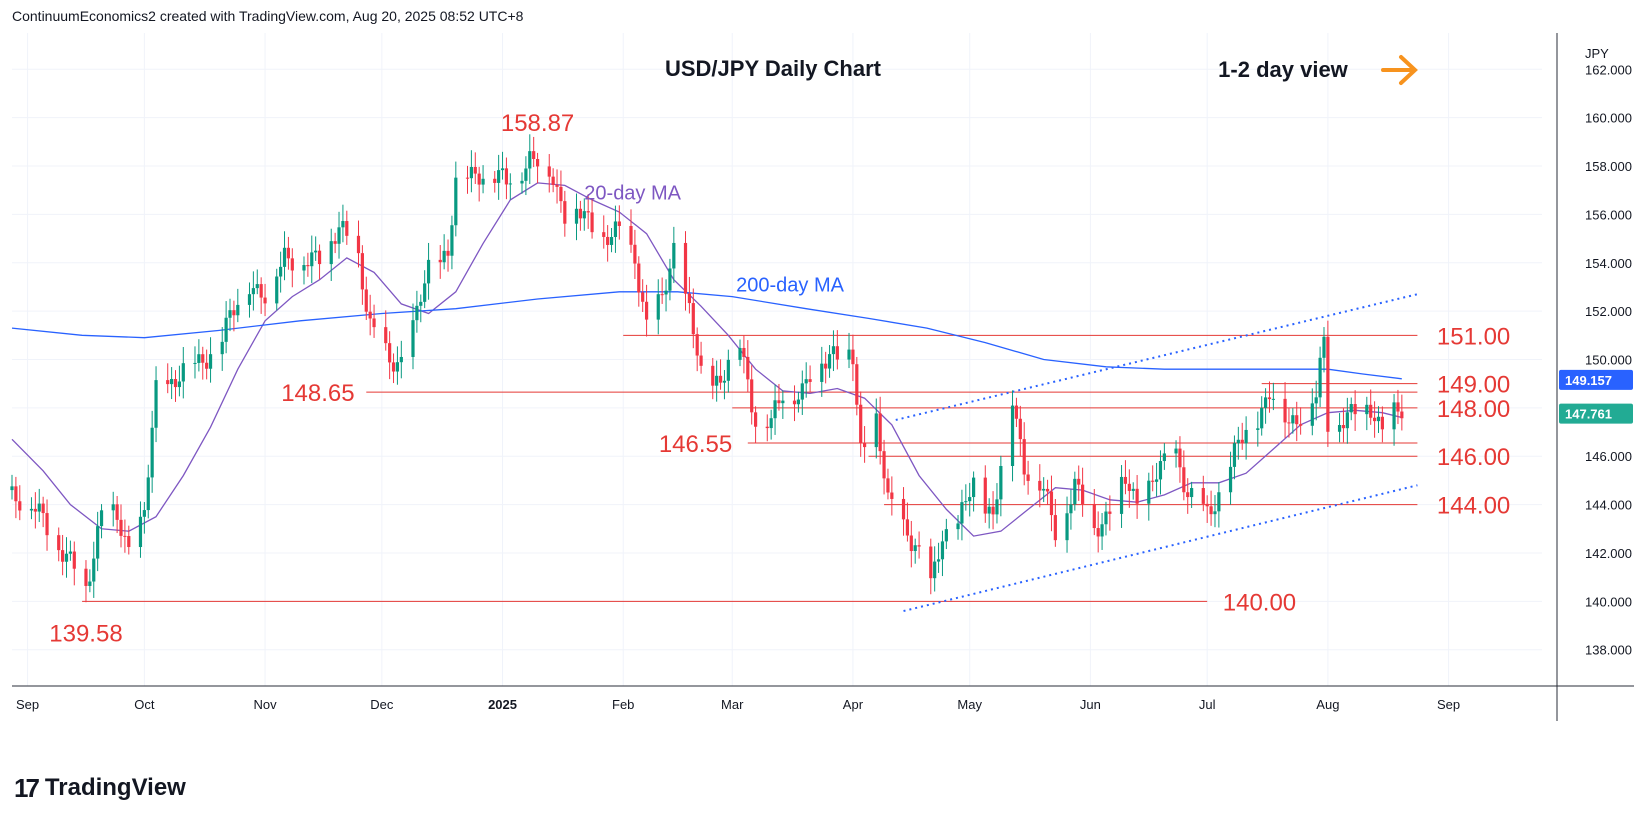  What do you see at coordinates (100, 788) in the screenshot?
I see `tradingview-logo: 17 TradingView` at bounding box center [100, 788].